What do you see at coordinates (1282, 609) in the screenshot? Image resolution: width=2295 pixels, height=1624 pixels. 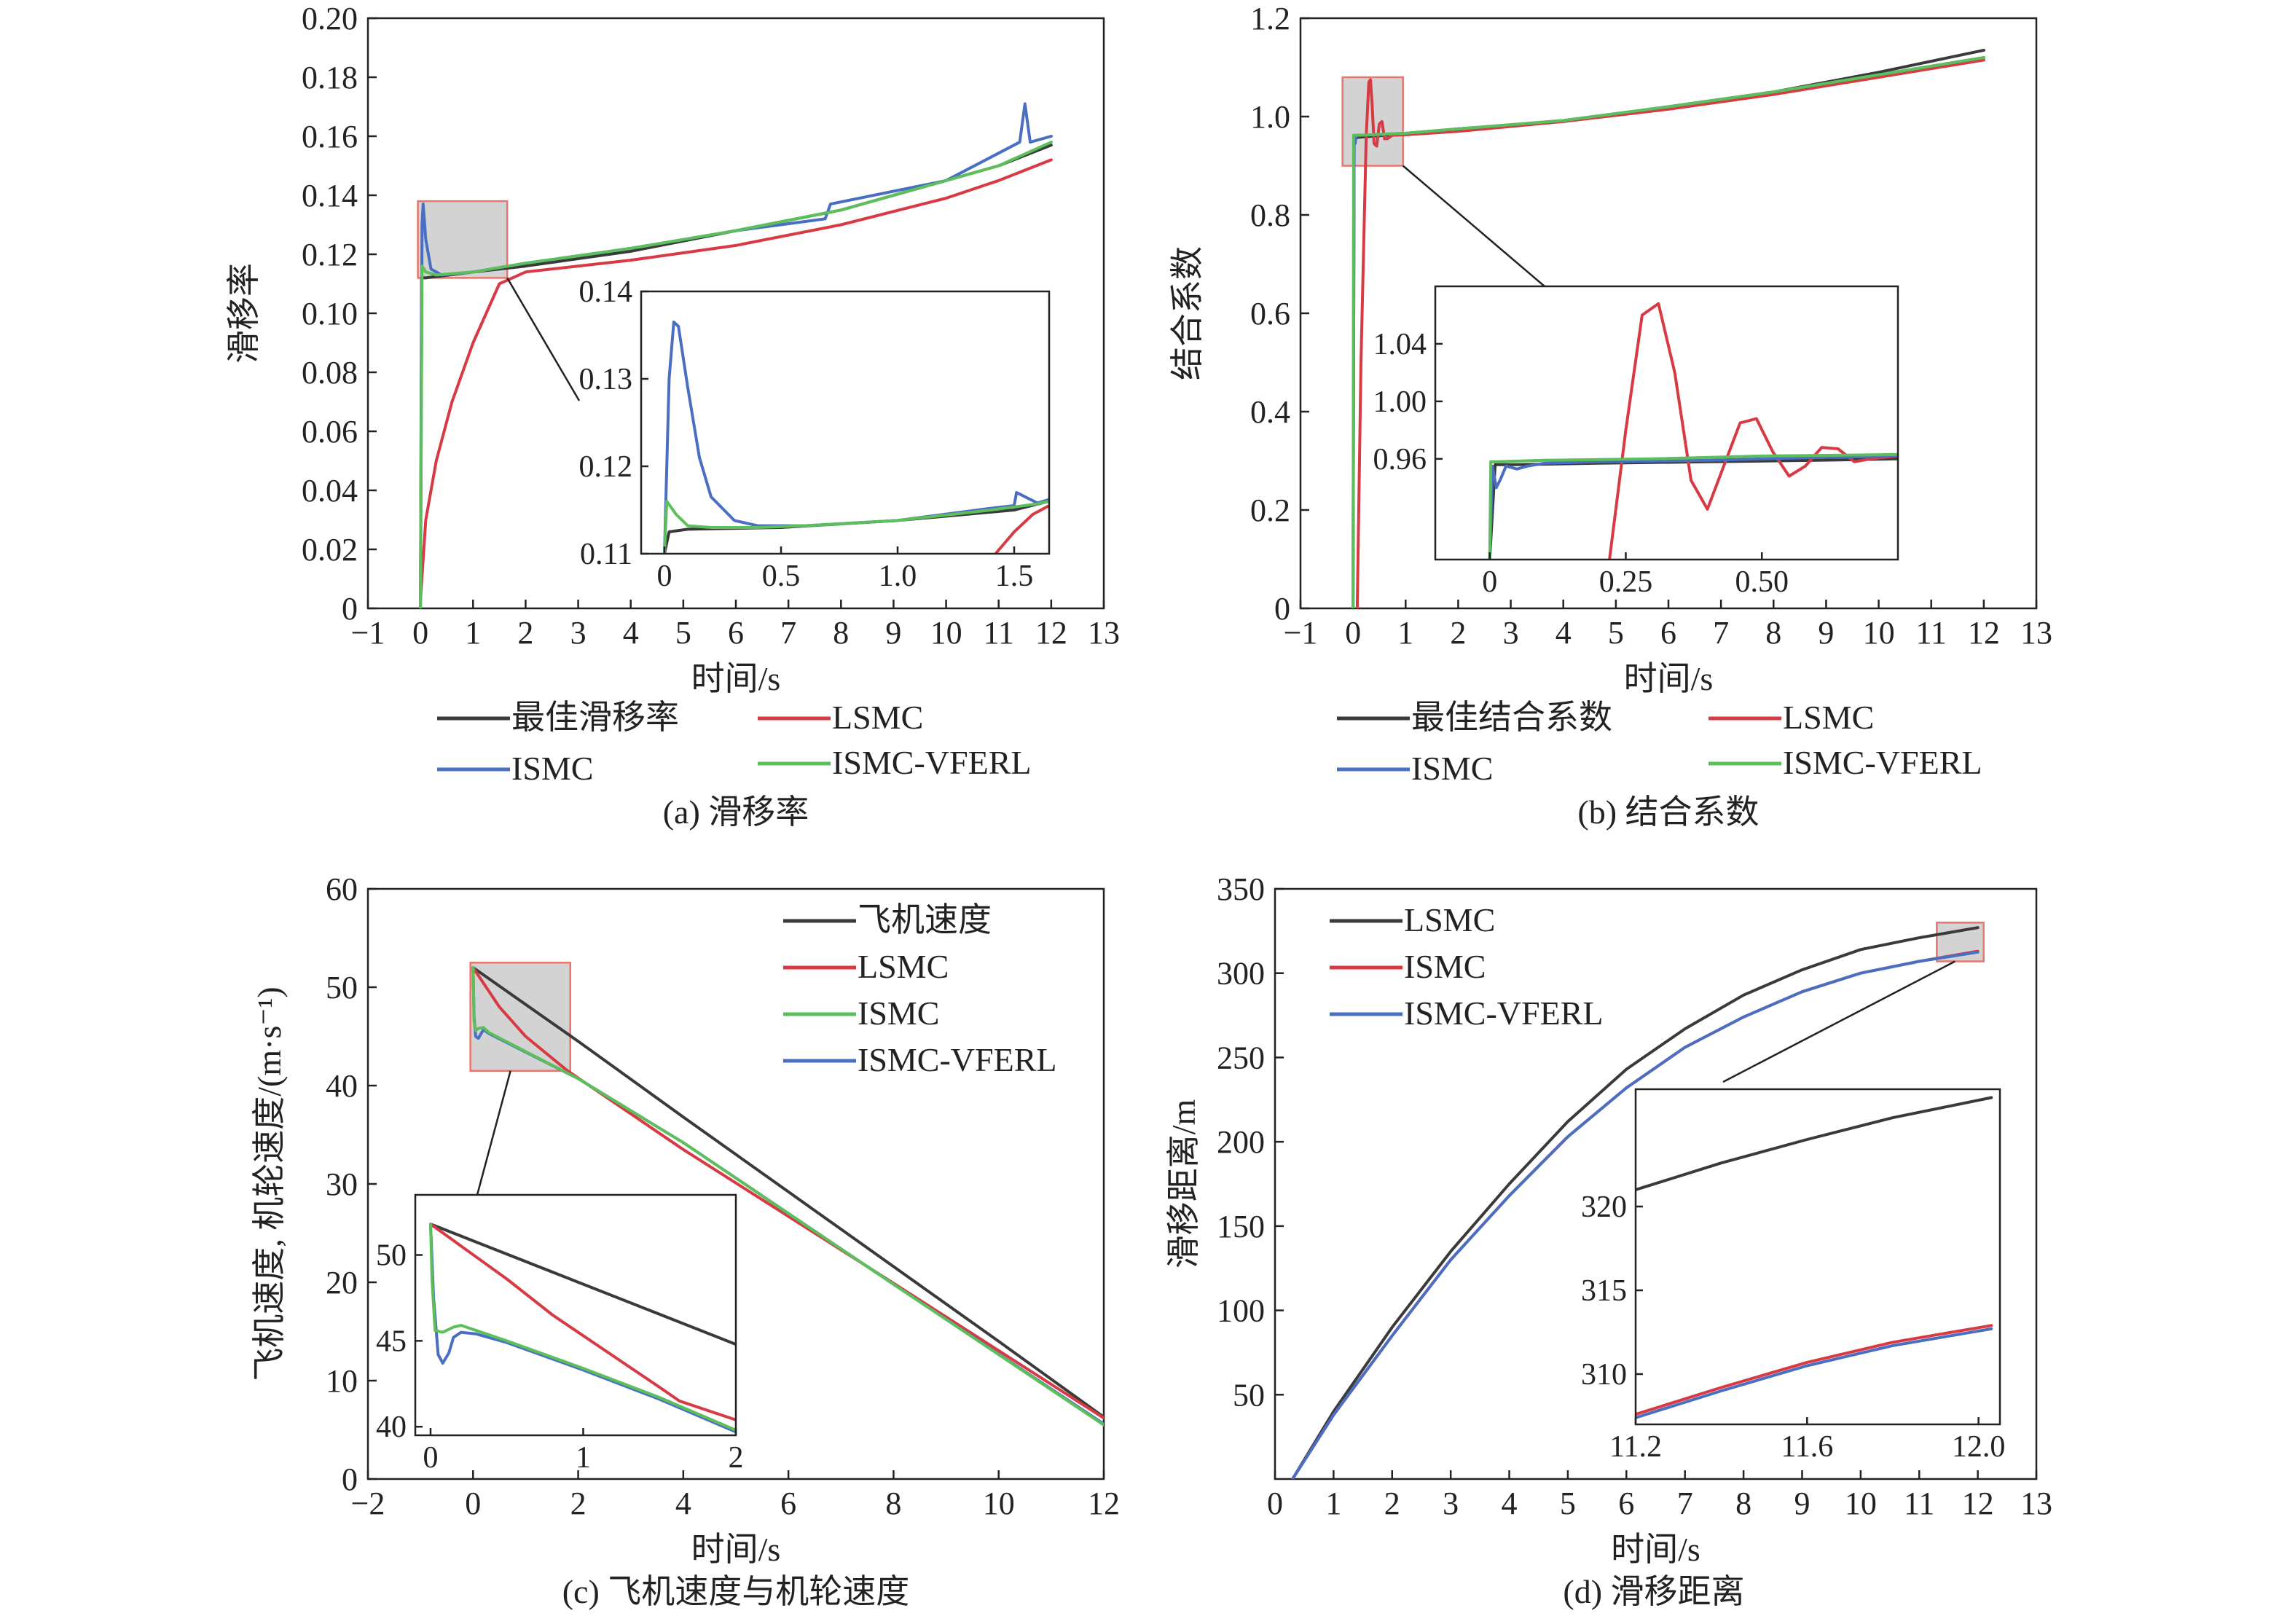 I see `y-tick-label-b: 0` at bounding box center [1282, 609].